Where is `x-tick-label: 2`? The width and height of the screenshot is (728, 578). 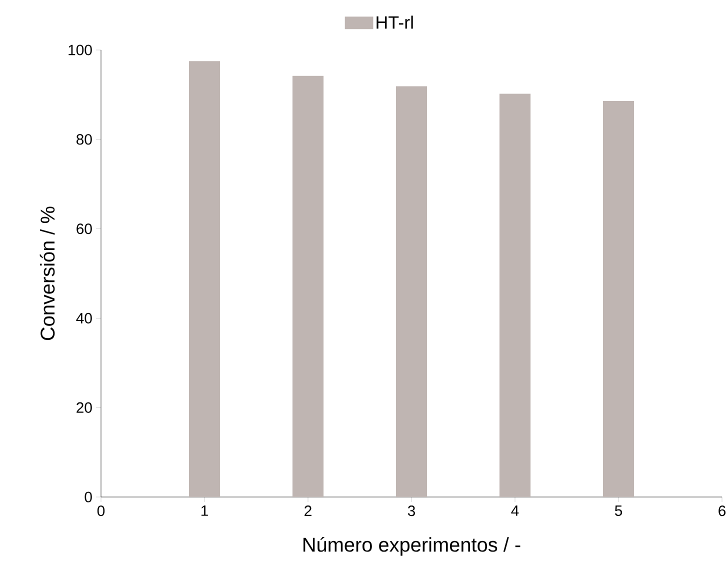 x-tick-label: 2 is located at coordinates (308, 511).